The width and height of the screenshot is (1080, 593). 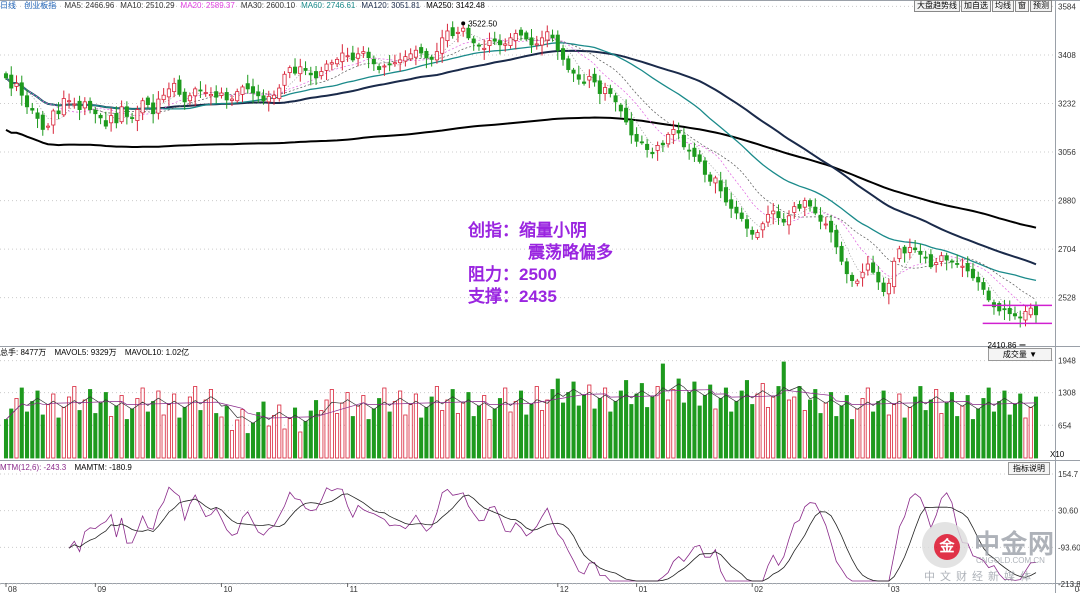 I want to click on logo-icon: 金, so click(x=945, y=545).